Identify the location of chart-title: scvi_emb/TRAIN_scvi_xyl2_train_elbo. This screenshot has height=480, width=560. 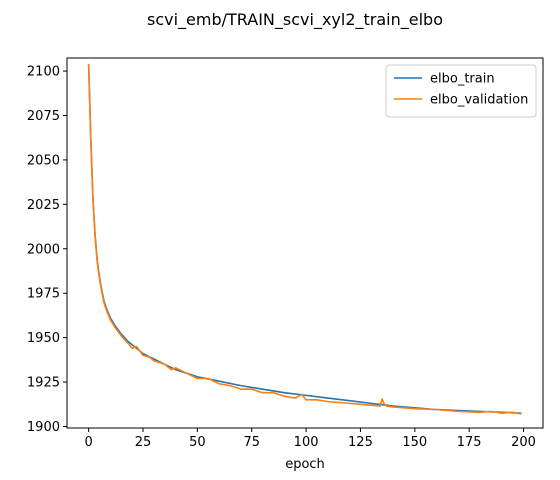
(295, 20).